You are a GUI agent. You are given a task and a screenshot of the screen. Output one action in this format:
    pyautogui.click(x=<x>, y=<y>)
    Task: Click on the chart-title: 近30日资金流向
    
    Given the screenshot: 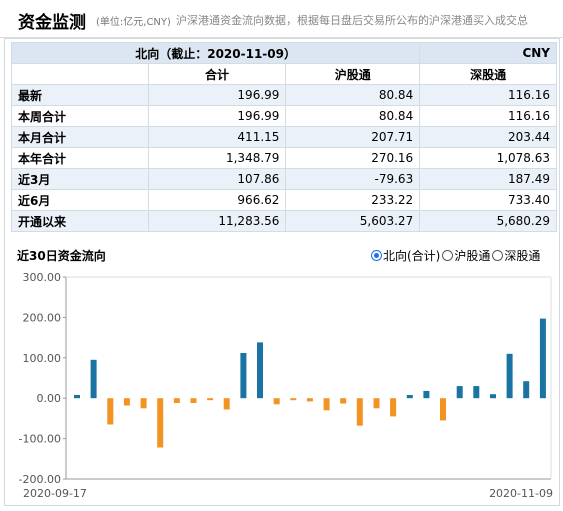 What is the action you would take?
    pyautogui.click(x=61, y=256)
    